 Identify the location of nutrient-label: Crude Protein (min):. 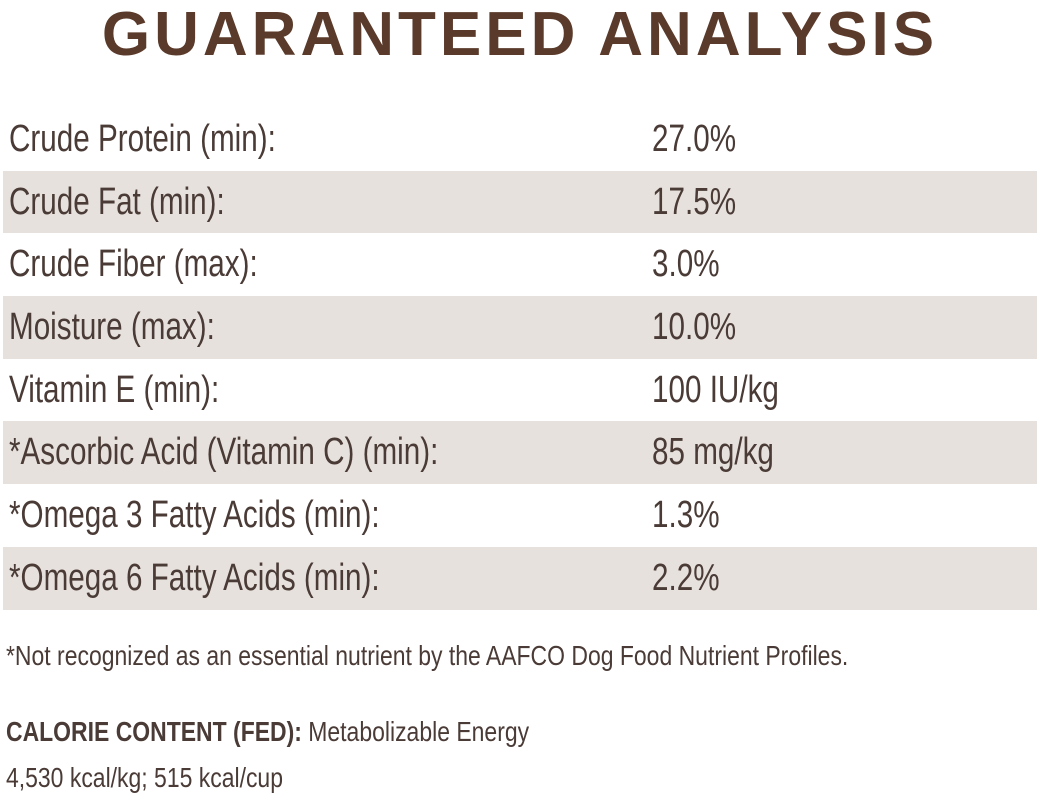
(142, 139).